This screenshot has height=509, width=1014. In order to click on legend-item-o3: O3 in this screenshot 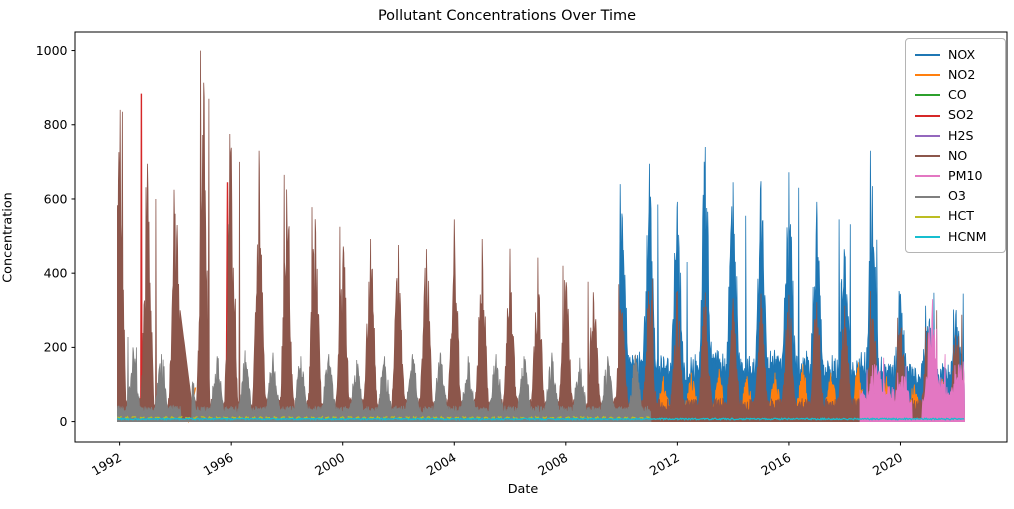, I will do `click(956, 197)`.